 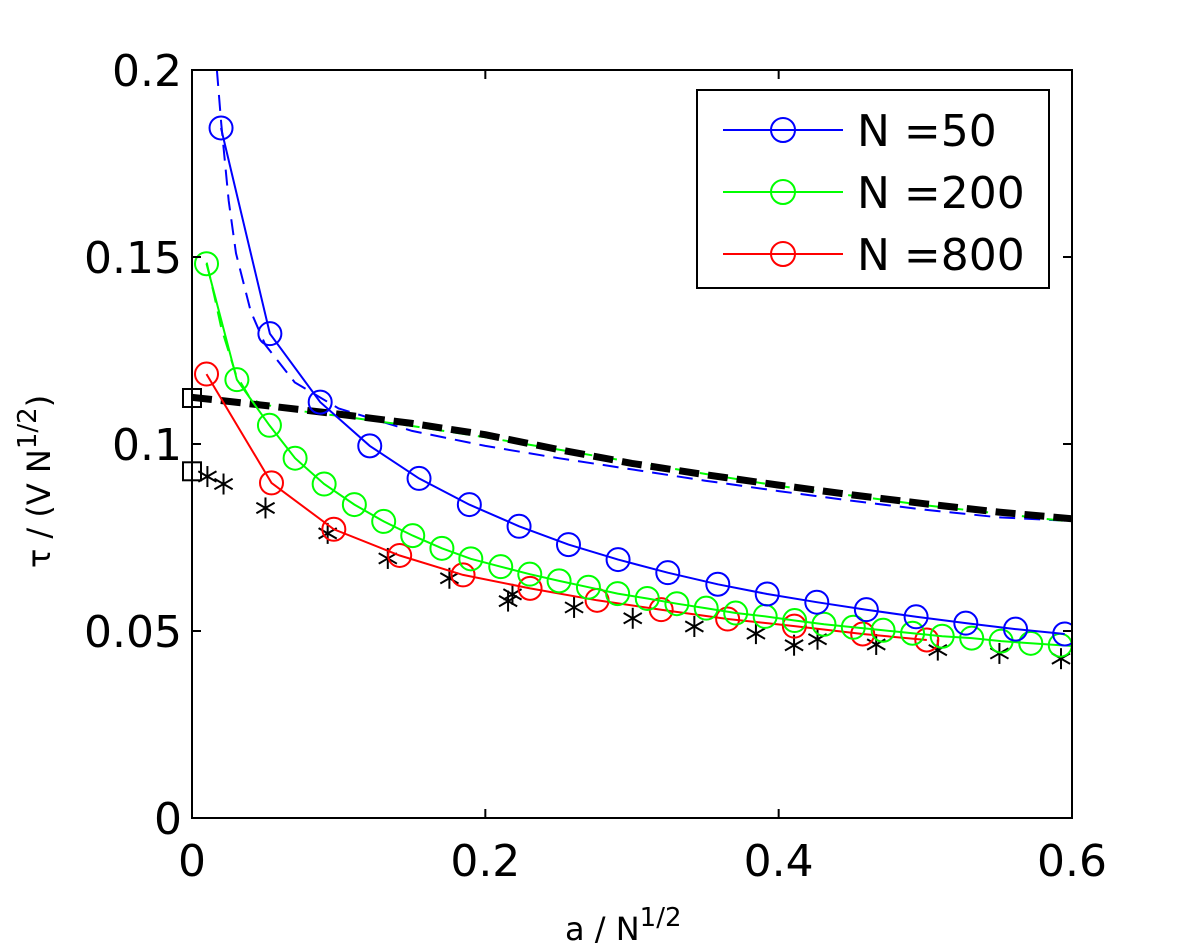 What do you see at coordinates (485, 861) in the screenshot?
I see `x-tick-label: 0.2` at bounding box center [485, 861].